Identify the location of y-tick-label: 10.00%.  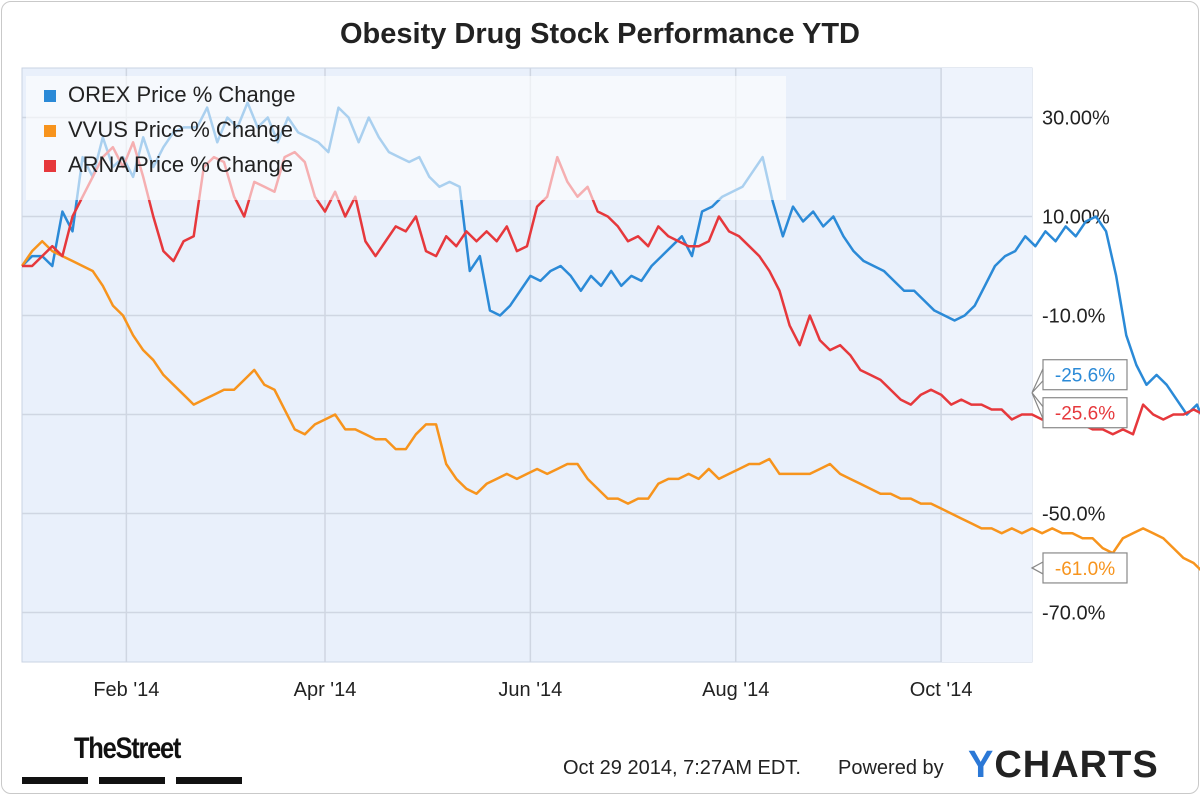
(1076, 218).